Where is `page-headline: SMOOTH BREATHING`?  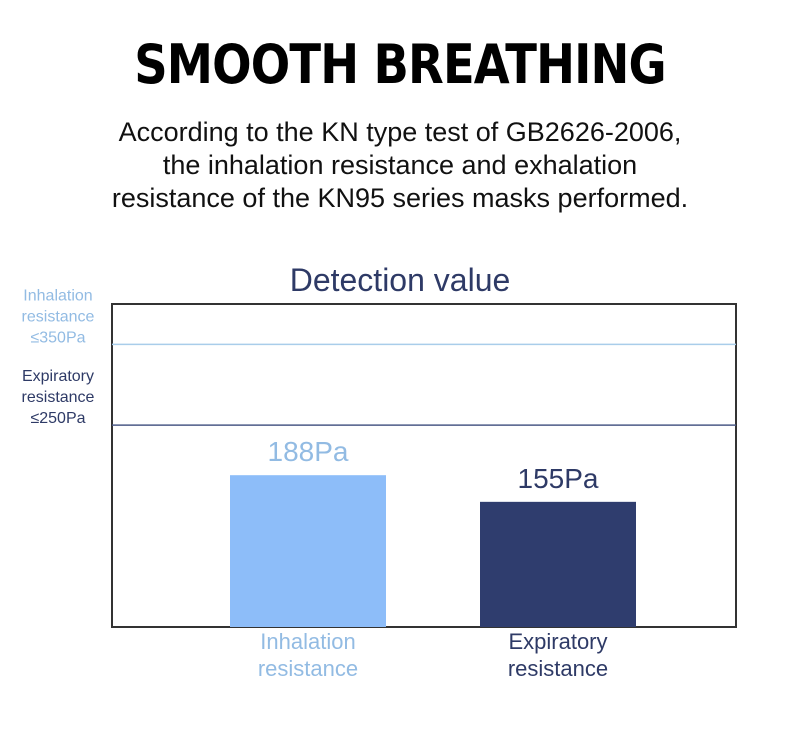
page-headline: SMOOTH BREATHING is located at coordinates (400, 64).